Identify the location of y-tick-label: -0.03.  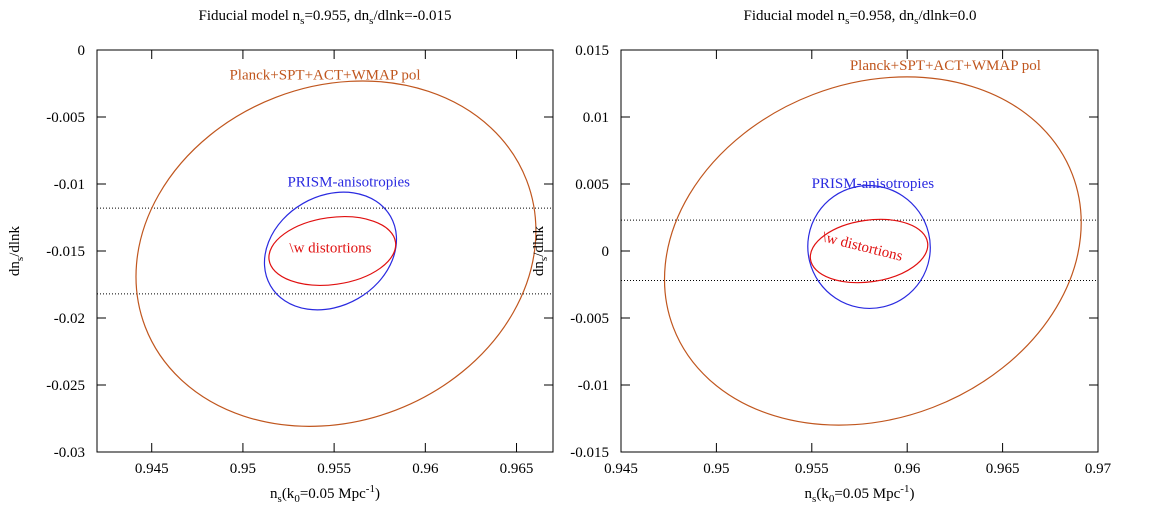
(69, 453).